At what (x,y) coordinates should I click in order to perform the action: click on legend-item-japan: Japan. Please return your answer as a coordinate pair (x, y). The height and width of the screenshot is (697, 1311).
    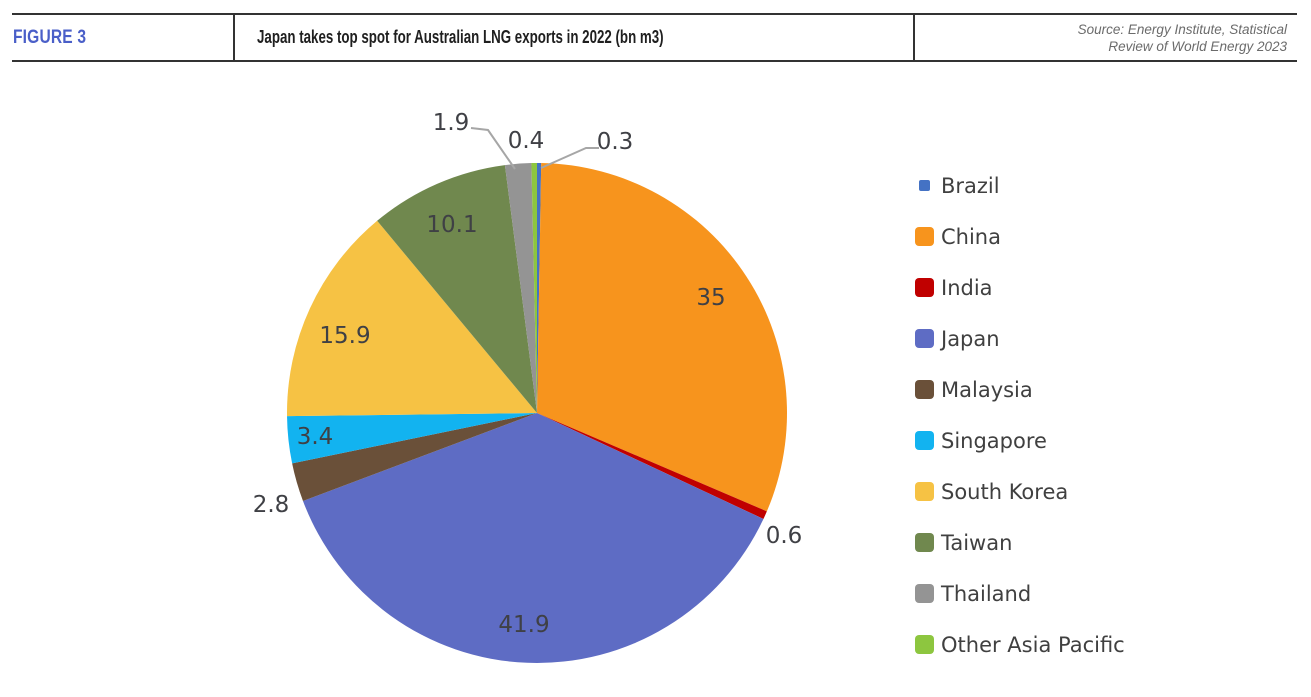
    Looking at the image, I should click on (1020, 338).